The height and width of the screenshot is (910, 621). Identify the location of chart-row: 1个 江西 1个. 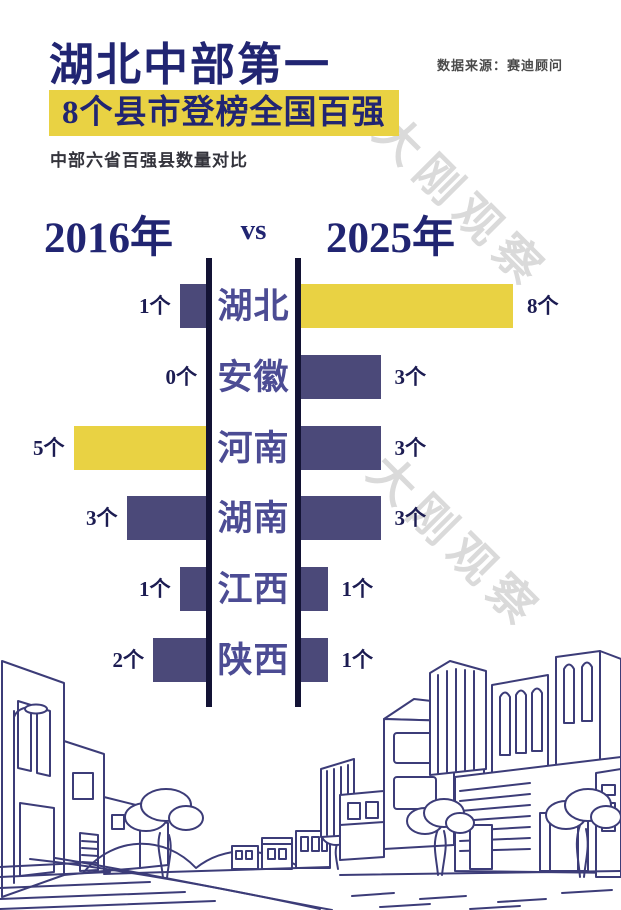
(310, 589).